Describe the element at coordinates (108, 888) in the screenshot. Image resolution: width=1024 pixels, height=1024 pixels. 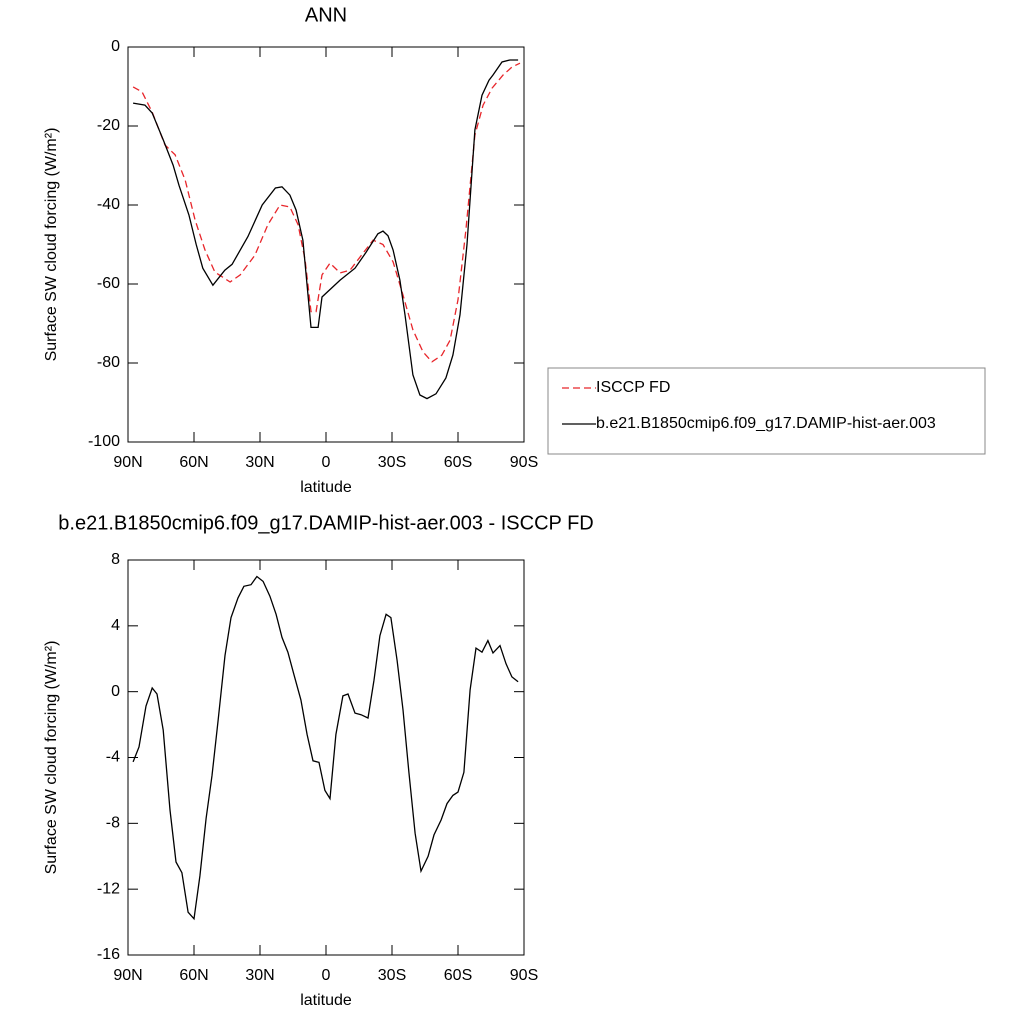
I see `y-tick-label: -12` at that location.